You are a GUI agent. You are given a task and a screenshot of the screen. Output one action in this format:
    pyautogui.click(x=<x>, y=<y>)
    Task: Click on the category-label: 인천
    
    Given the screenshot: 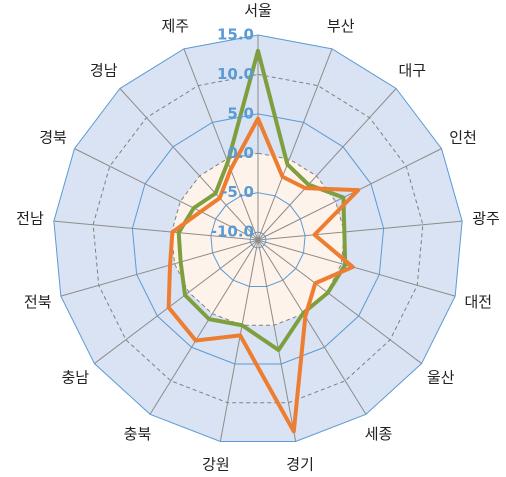 What is the action you would take?
    pyautogui.click(x=463, y=137)
    